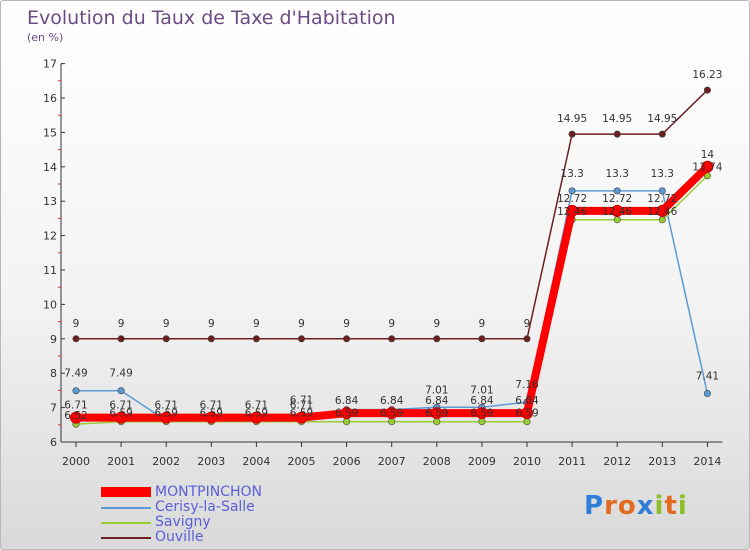  I want to click on data-label: 16.23, so click(707, 75).